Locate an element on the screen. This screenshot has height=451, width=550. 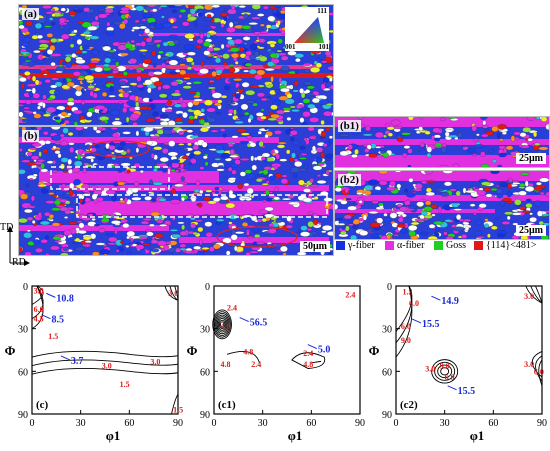
legend-swatch-alpha is located at coordinates (389, 245).